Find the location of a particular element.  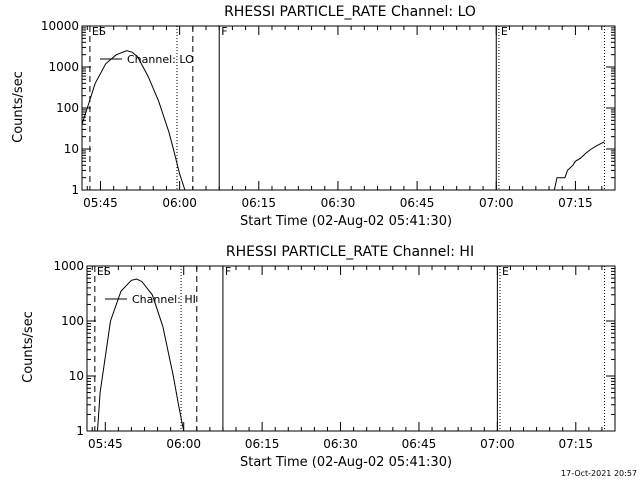

chart-title: RHESSI PARTICLE_RATE Channel: HI is located at coordinates (350, 252).